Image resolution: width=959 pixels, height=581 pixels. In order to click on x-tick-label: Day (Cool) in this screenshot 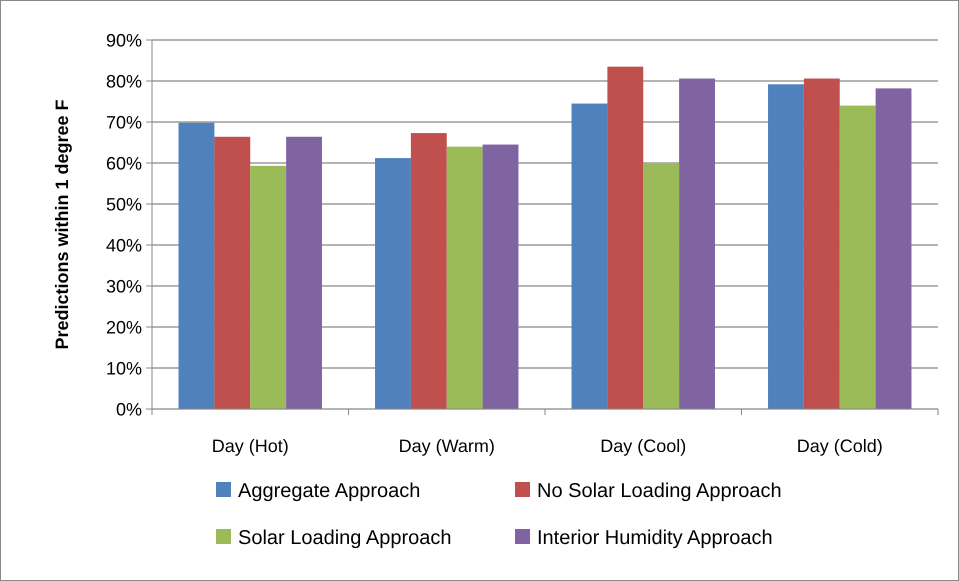, I will do `click(643, 446)`.